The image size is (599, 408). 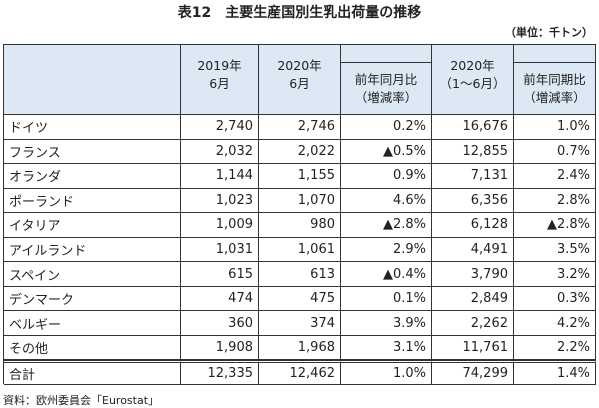 I want to click on data-cell: 2,022, so click(x=300, y=152).